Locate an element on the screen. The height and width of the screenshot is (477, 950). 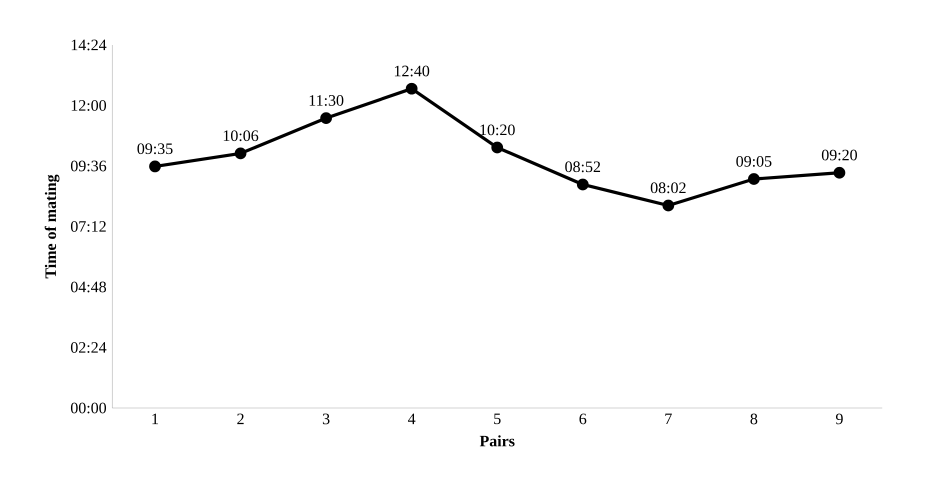
y-tick-label: 00:00 is located at coordinates (88, 408).